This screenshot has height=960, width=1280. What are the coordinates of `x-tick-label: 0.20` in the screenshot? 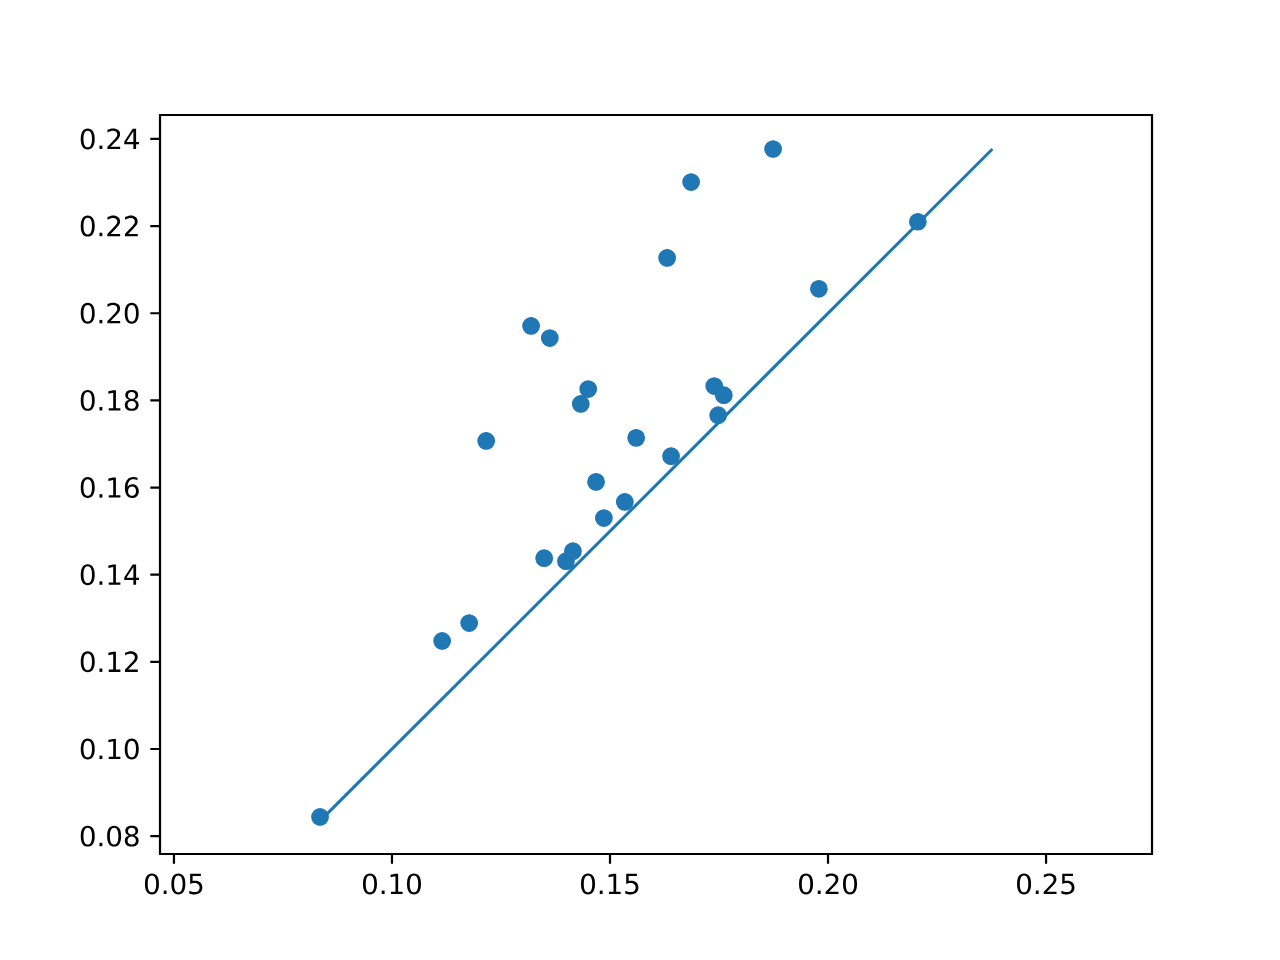 It's located at (828, 884).